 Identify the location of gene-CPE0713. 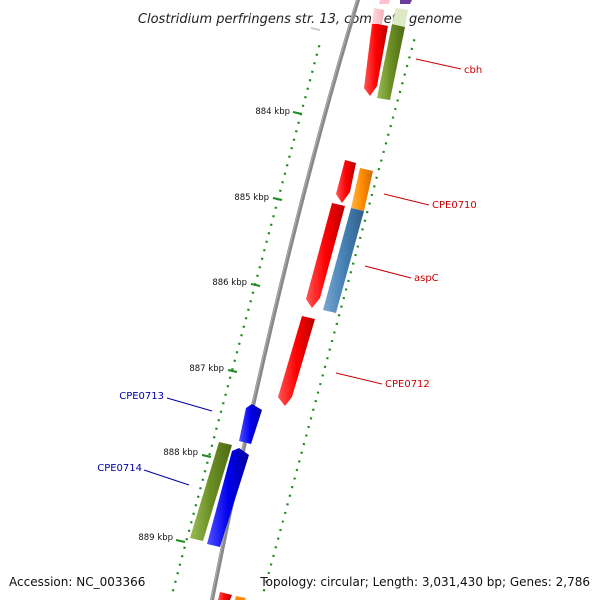
(250, 424).